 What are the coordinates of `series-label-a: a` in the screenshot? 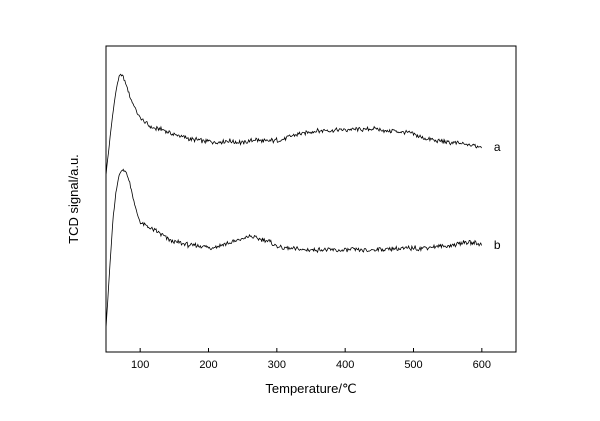 It's located at (497, 147).